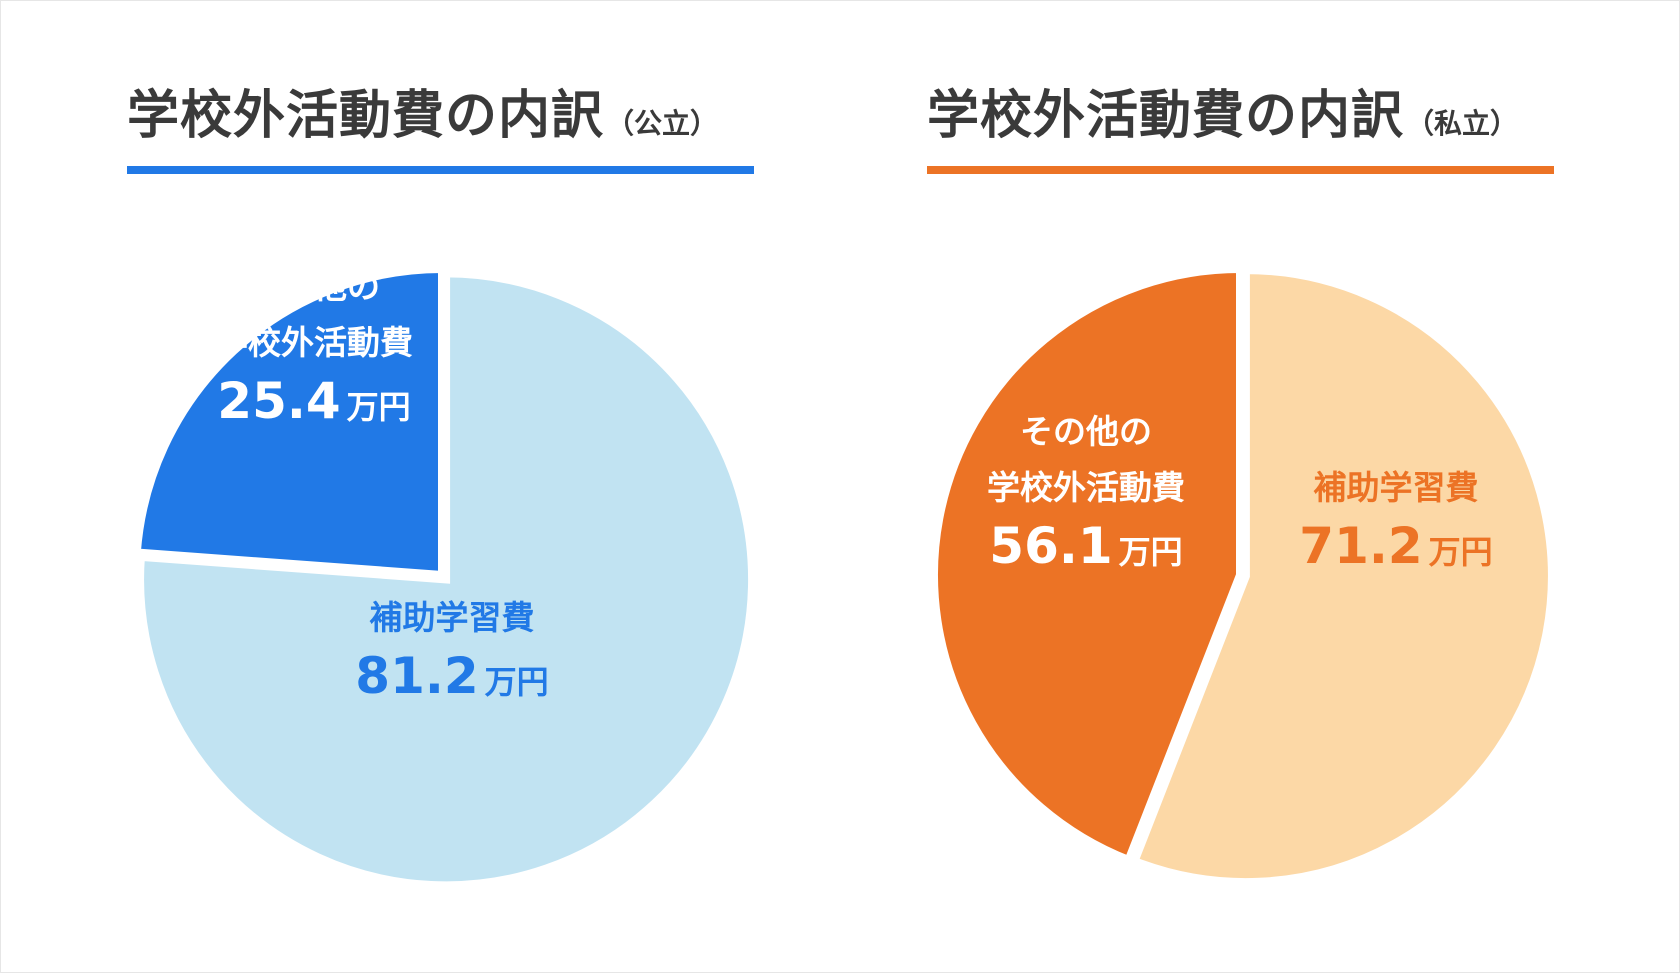 The height and width of the screenshot is (973, 1680). Describe the element at coordinates (314, 342) in the screenshot. I see `public-other-label-2: 学校外活動費` at that location.